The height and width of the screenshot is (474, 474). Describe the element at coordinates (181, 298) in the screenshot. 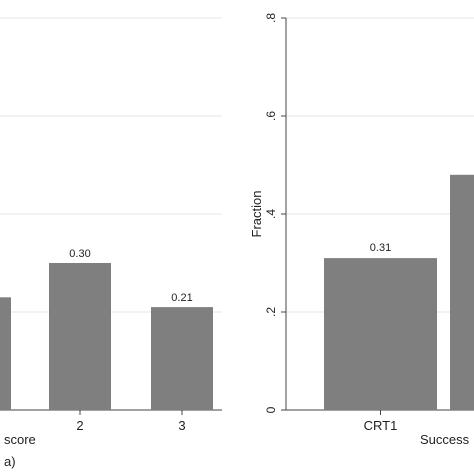

I see `left-bar-value-label: 0.21` at that location.